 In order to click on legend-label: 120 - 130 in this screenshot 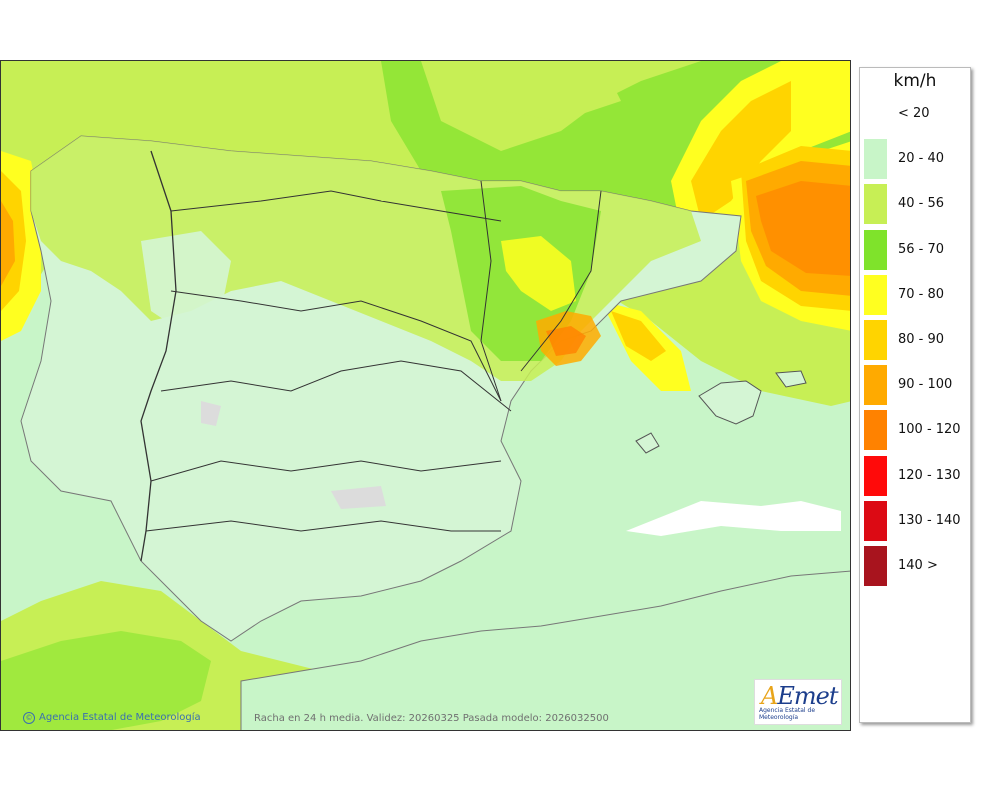, I will do `click(929, 475)`.